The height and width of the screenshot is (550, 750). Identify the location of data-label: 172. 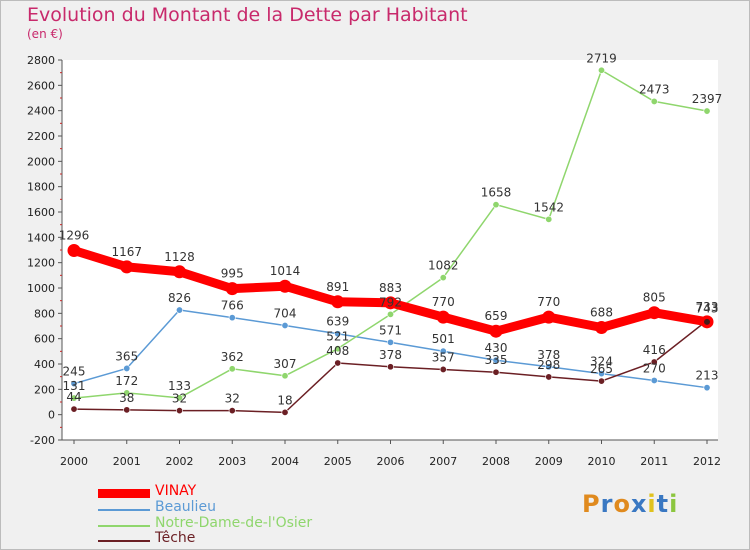
(126, 381).